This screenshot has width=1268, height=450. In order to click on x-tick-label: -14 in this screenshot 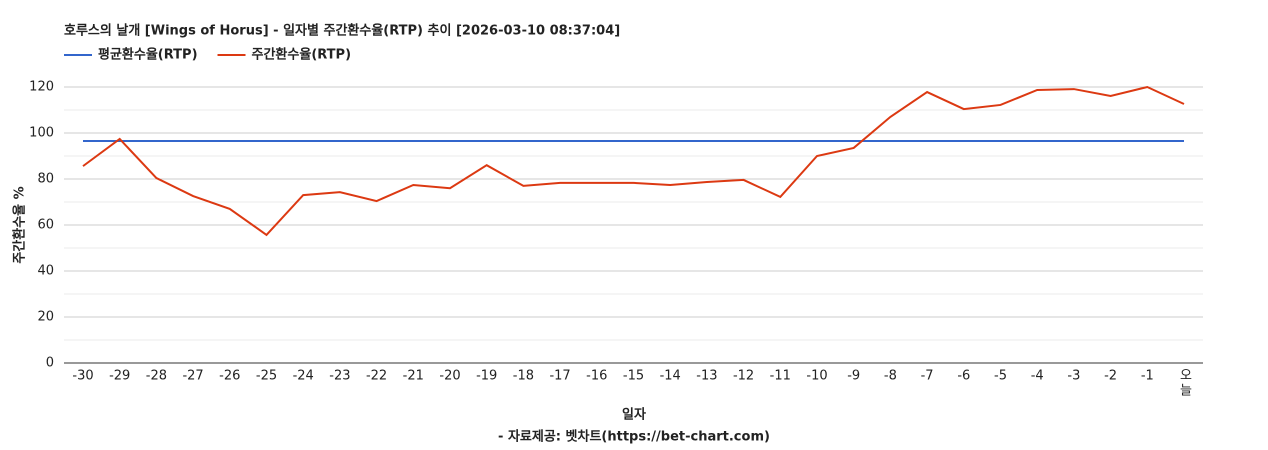, I will do `click(670, 376)`.